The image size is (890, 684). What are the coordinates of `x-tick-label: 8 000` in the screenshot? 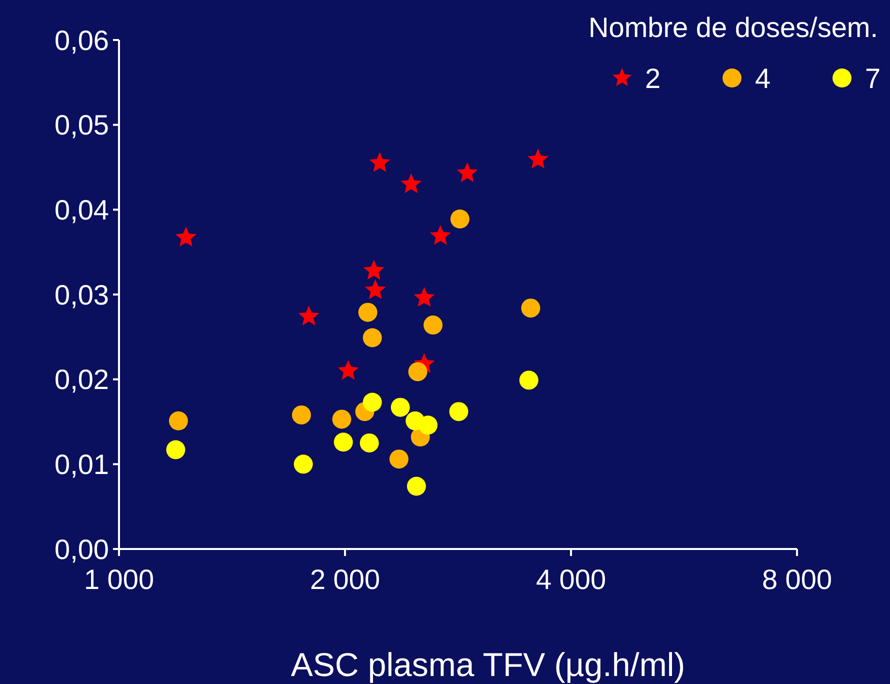 It's located at (797, 579).